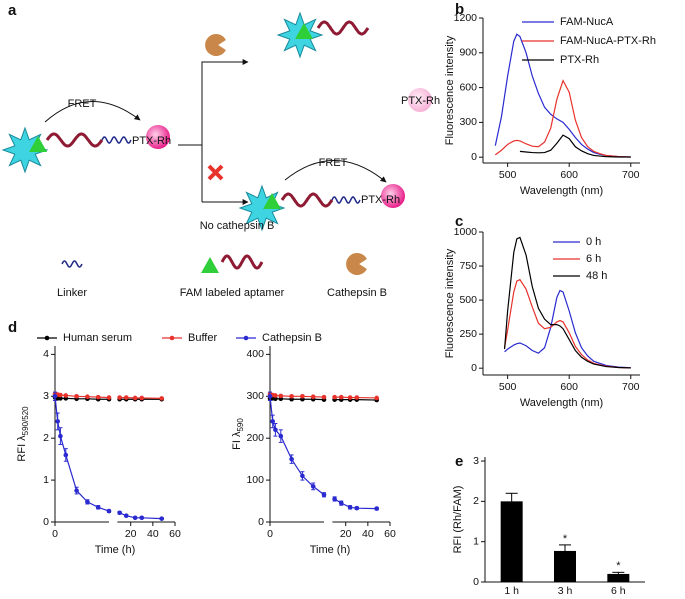 This screenshot has width=685, height=599. I want to click on y-axis-label: RFI λ590/520, so click(23, 434).